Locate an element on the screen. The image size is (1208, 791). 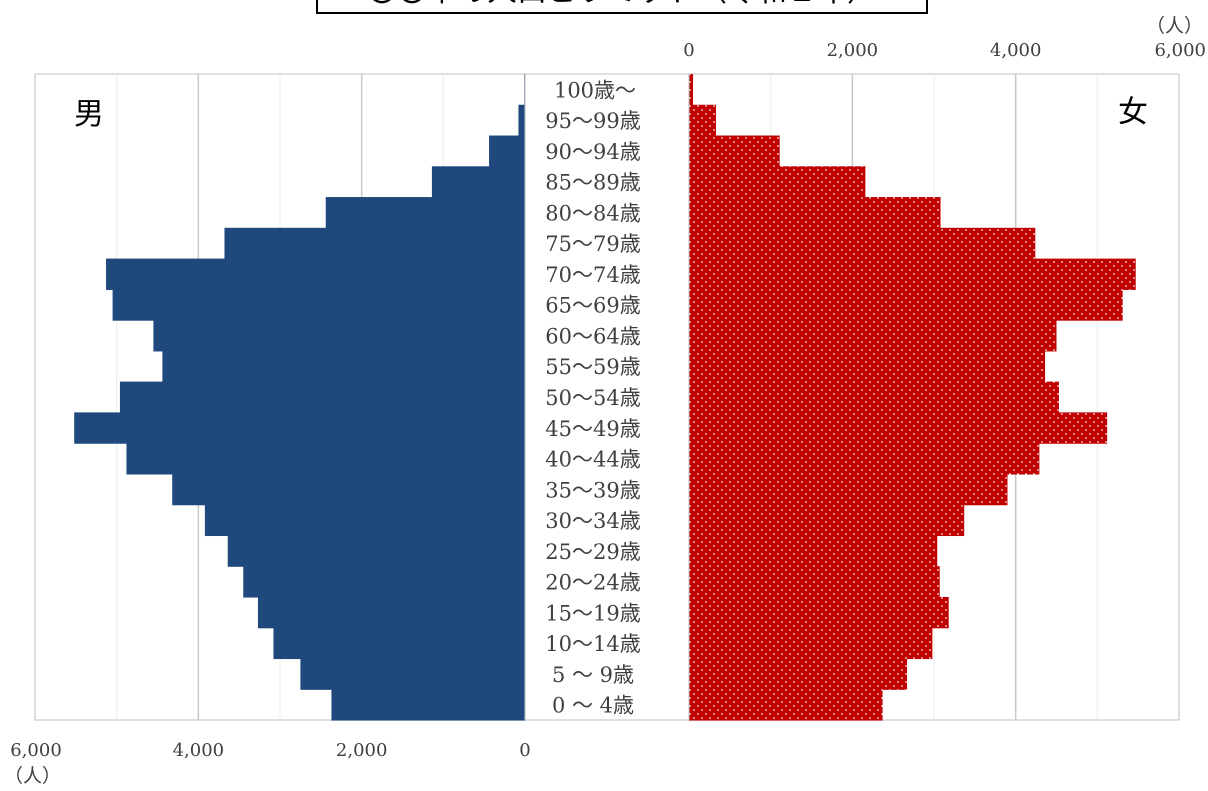
tick-label-female: 0 is located at coordinates (688, 50).